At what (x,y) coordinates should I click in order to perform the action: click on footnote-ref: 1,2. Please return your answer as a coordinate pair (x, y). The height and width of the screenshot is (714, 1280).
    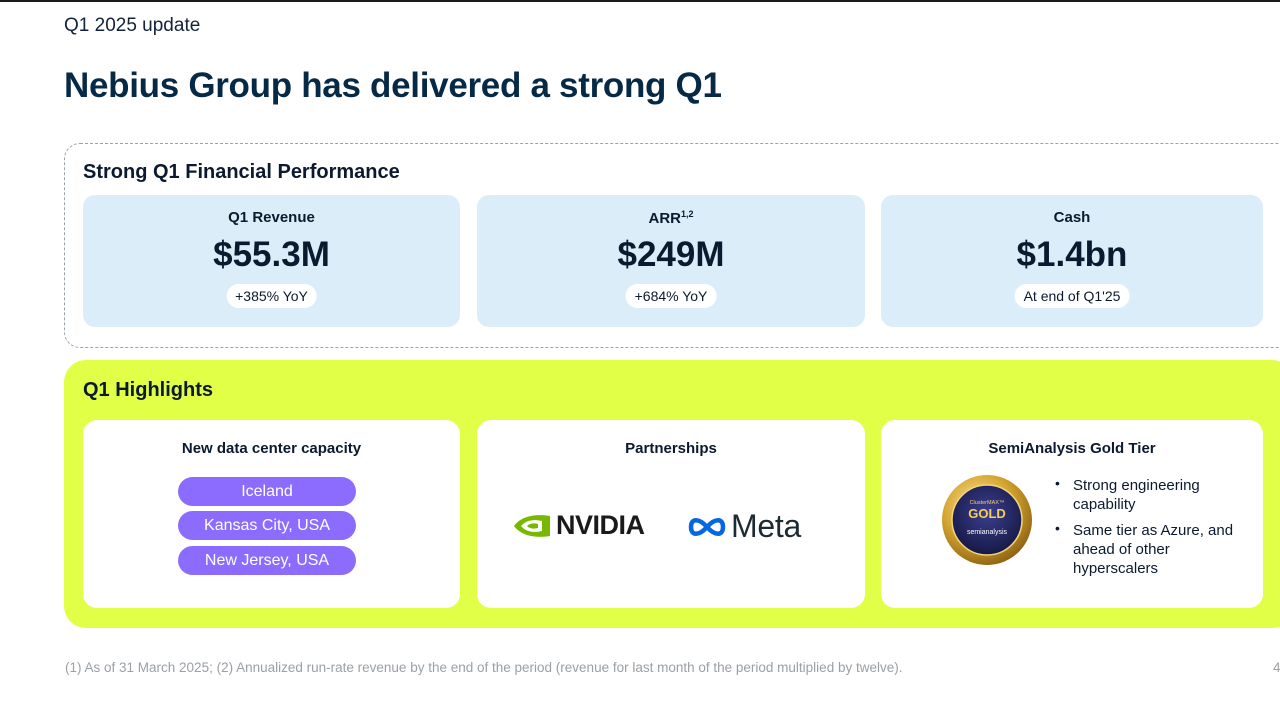
    Looking at the image, I should click on (687, 214).